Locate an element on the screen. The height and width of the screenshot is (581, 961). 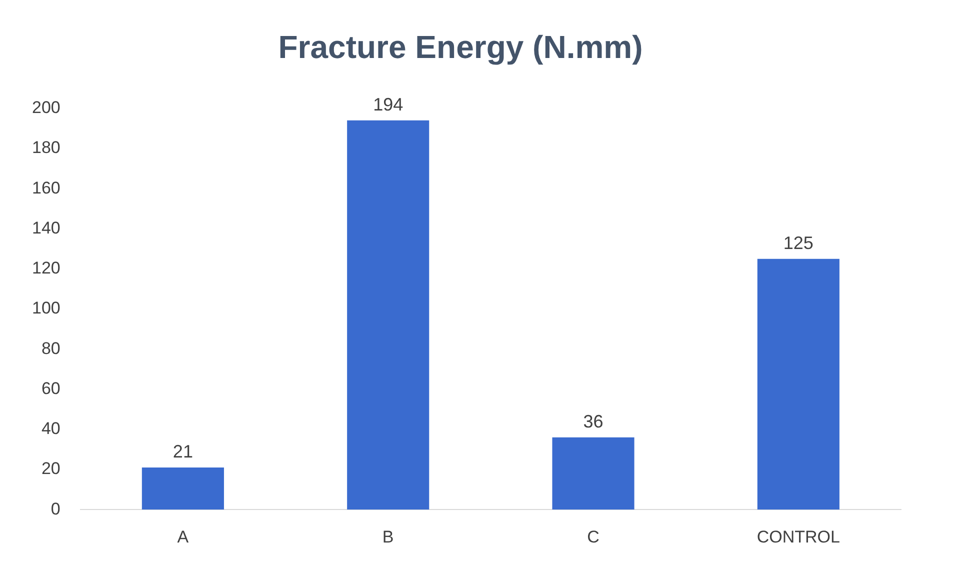
y-tick-label: 160 is located at coordinates (46, 188).